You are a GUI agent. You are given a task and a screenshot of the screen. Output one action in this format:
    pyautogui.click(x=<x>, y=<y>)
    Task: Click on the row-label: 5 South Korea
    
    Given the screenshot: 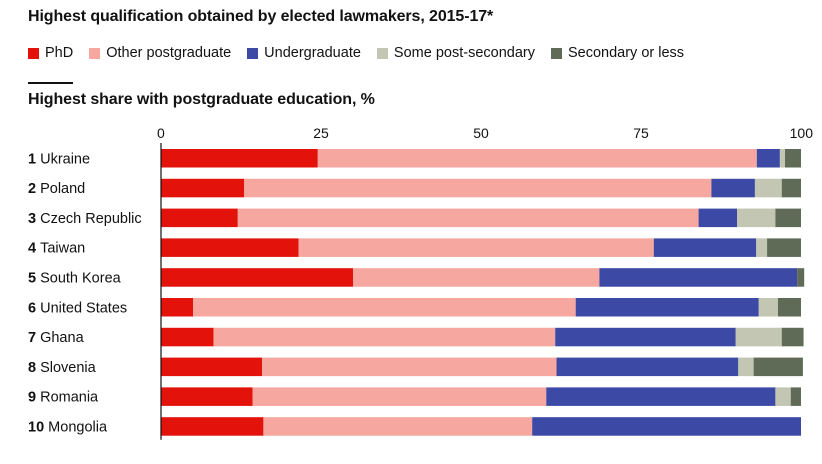 What is the action you would take?
    pyautogui.click(x=75, y=278)
    